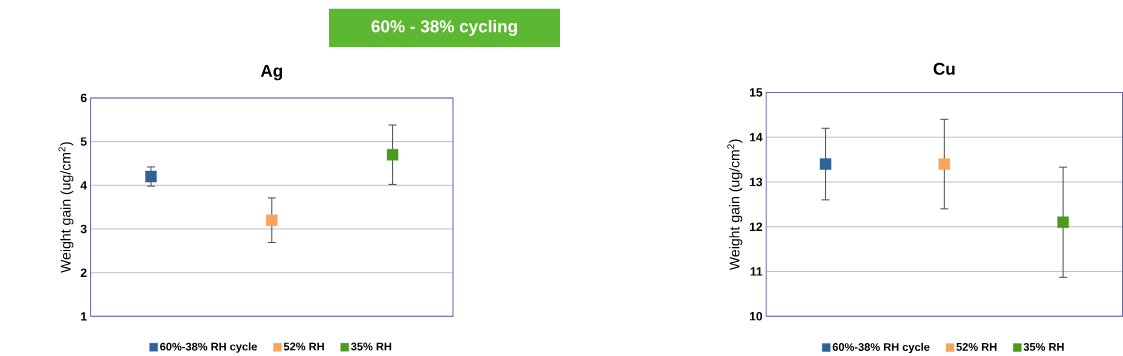  What do you see at coordinates (271, 72) in the screenshot?
I see `chart-title: Ag` at bounding box center [271, 72].